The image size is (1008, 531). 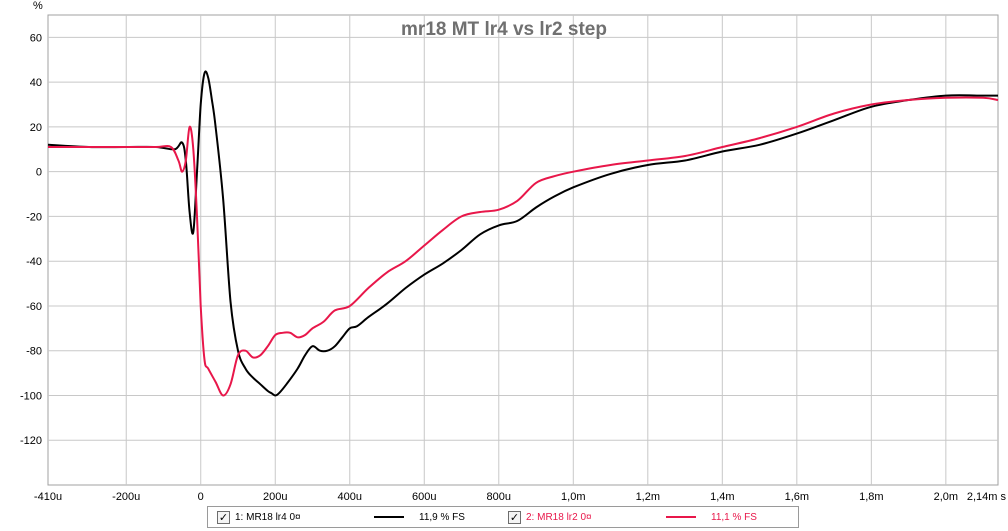 I want to click on x-tick-label: 1,8m, so click(x=871, y=497).